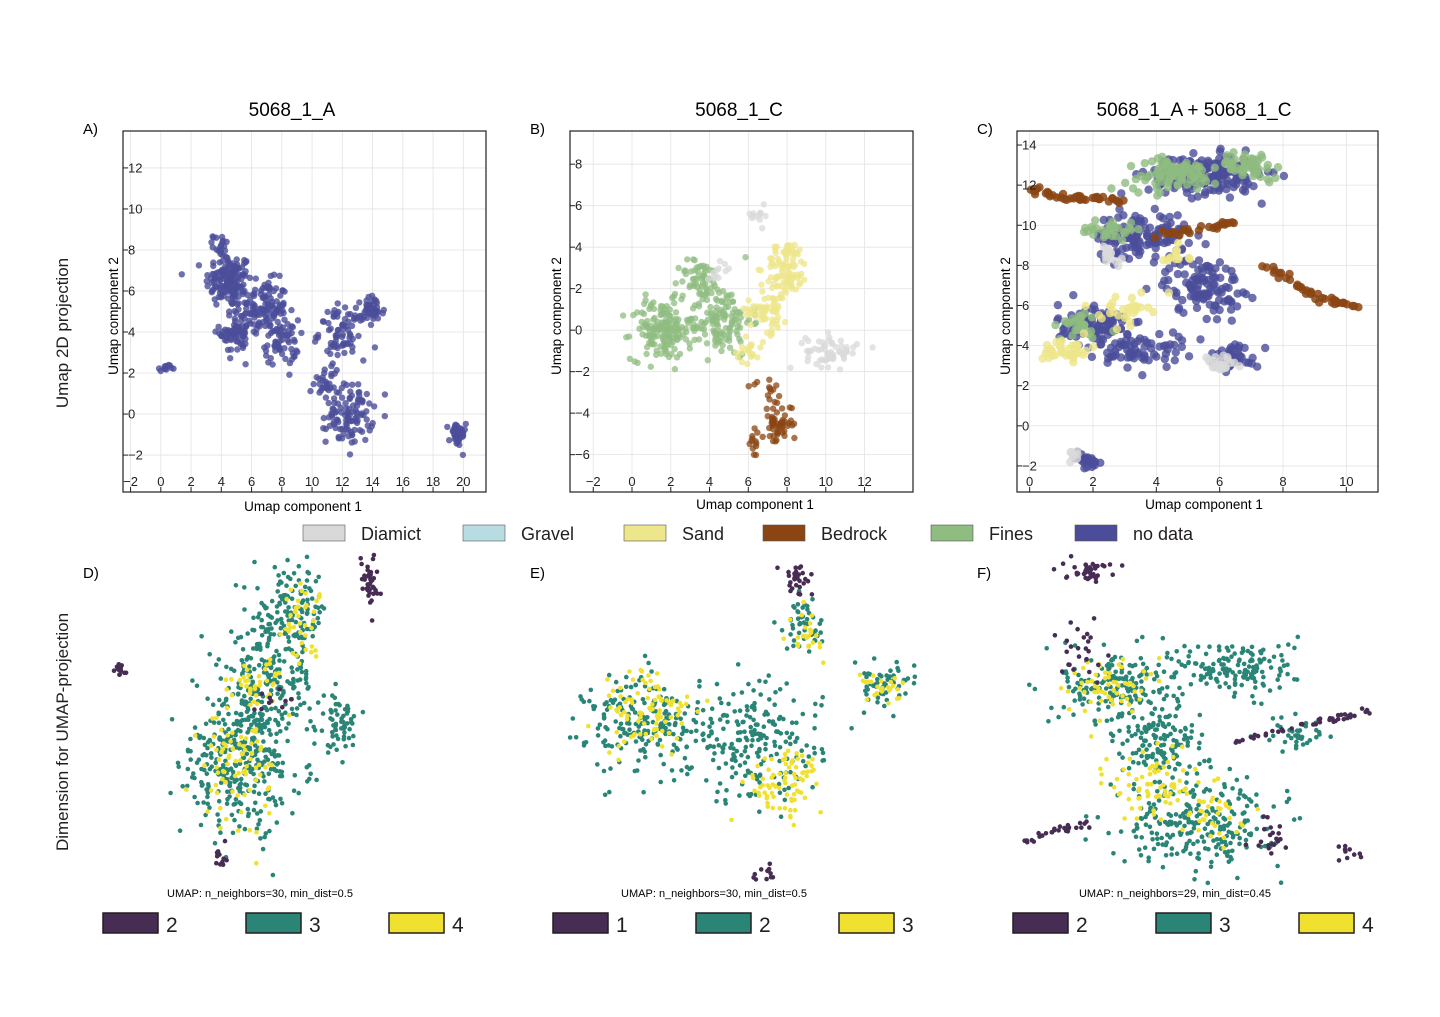 The width and height of the screenshot is (1440, 1017). I want to click on y-tick-label: 12, so click(1029, 185).